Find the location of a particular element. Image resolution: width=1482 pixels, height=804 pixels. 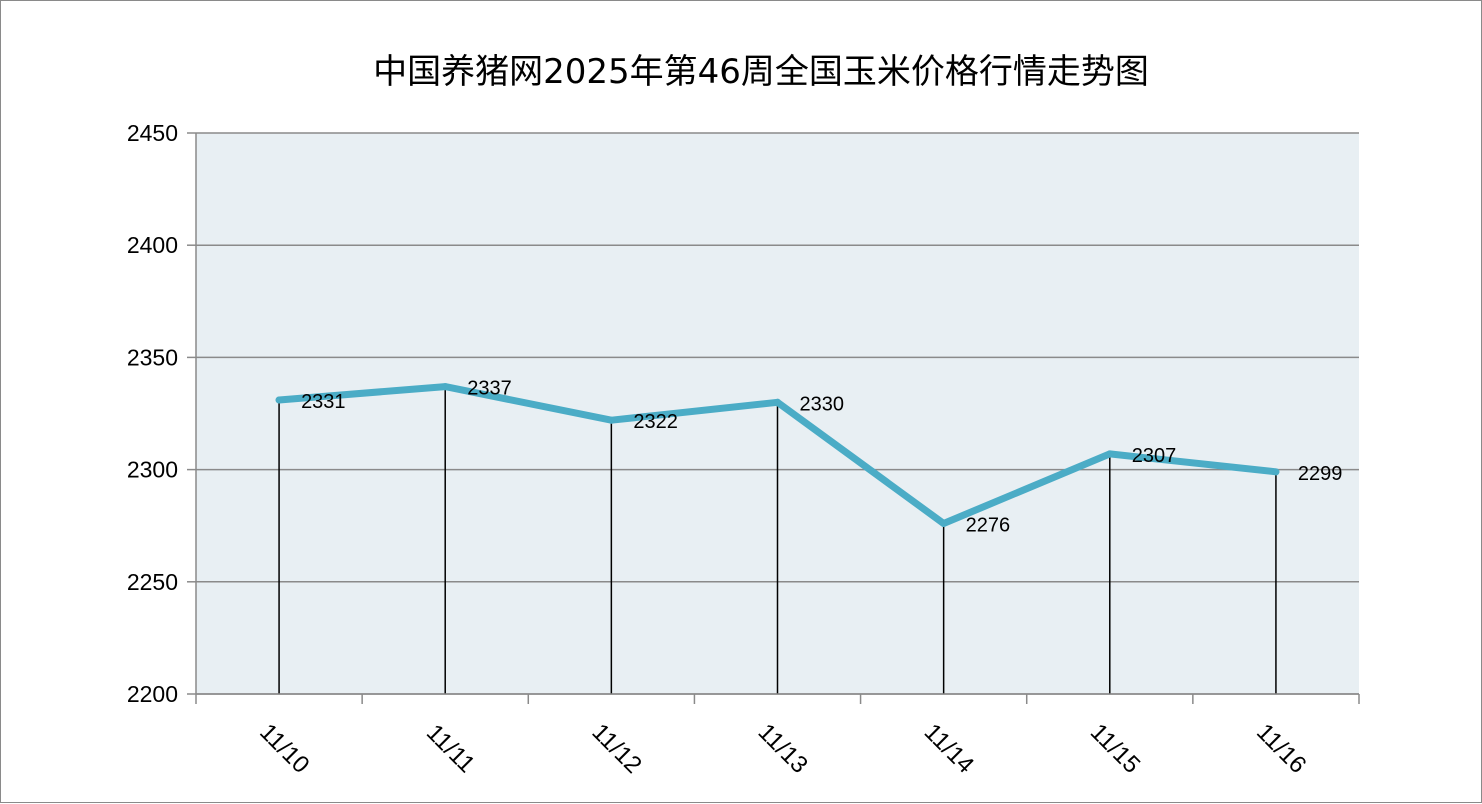

x-tick-label: 11/13 is located at coordinates (783, 749).